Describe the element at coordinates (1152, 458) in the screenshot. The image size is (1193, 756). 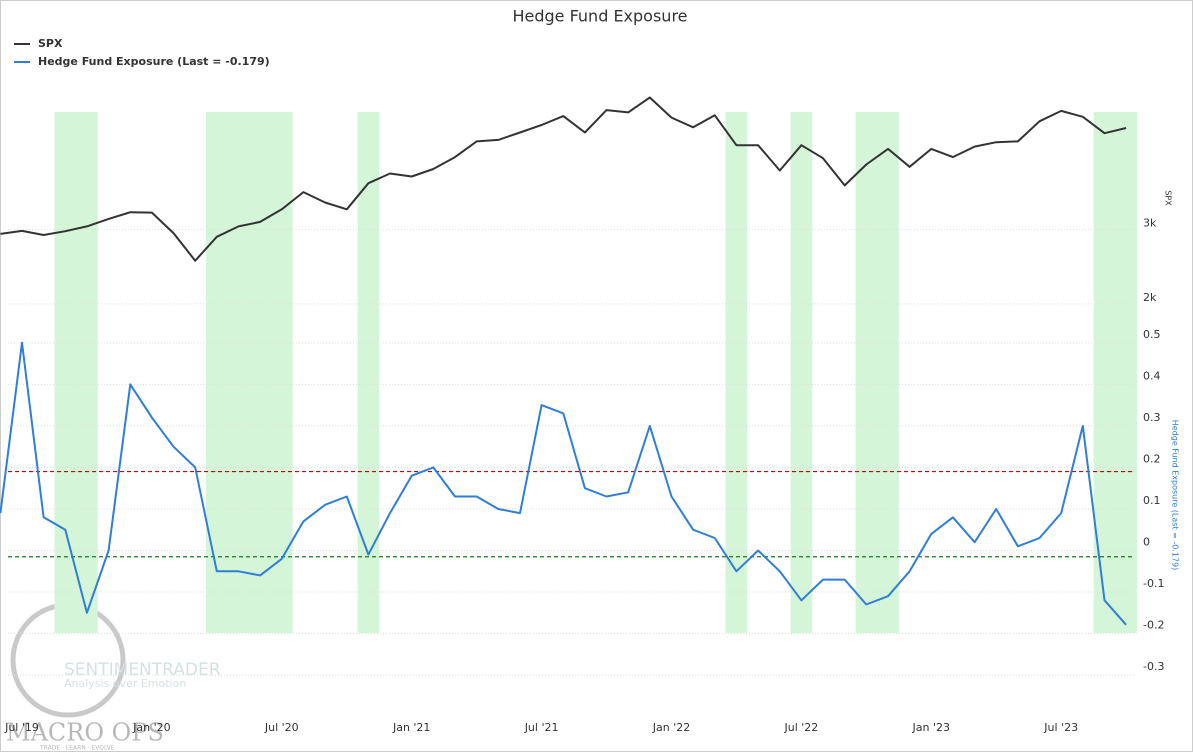
I see `y2-tick-label: 0.2` at that location.